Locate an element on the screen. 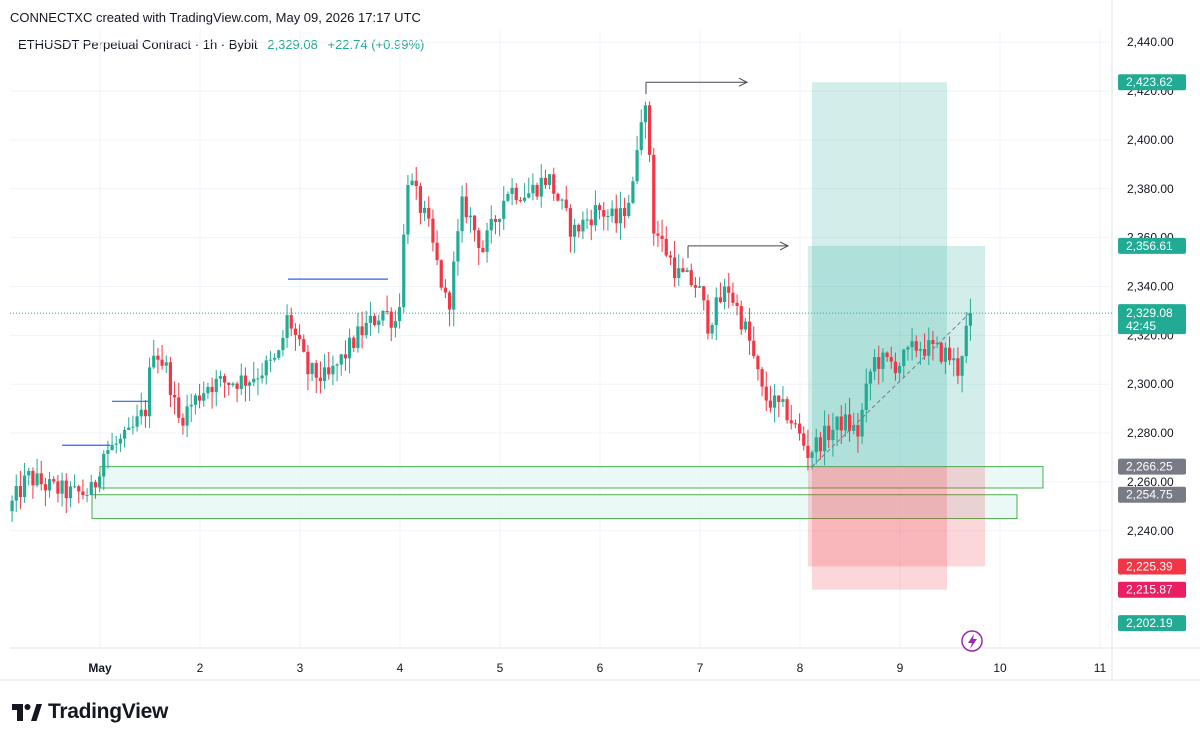 The height and width of the screenshot is (742, 1200). demand-zones is located at coordinates (567, 493).